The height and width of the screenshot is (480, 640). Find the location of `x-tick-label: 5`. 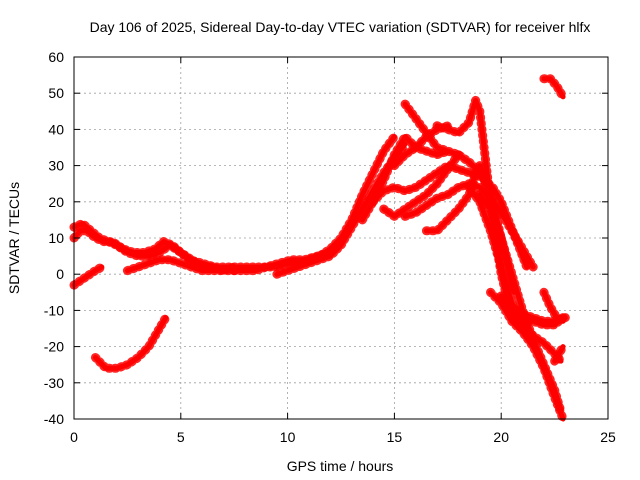

x-tick-label: 5 is located at coordinates (181, 437).